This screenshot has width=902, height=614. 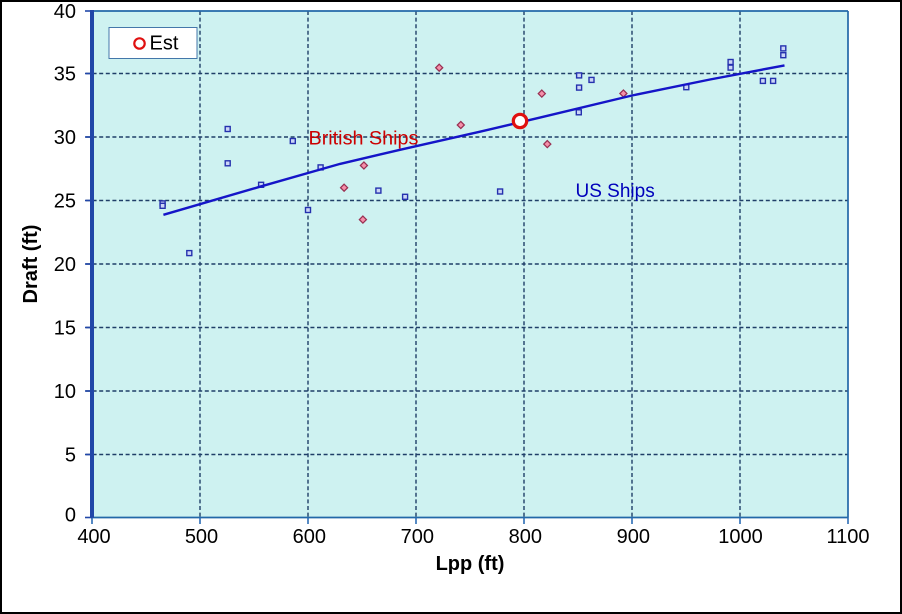 I want to click on svg-text: 1000, so click(x=740, y=537).